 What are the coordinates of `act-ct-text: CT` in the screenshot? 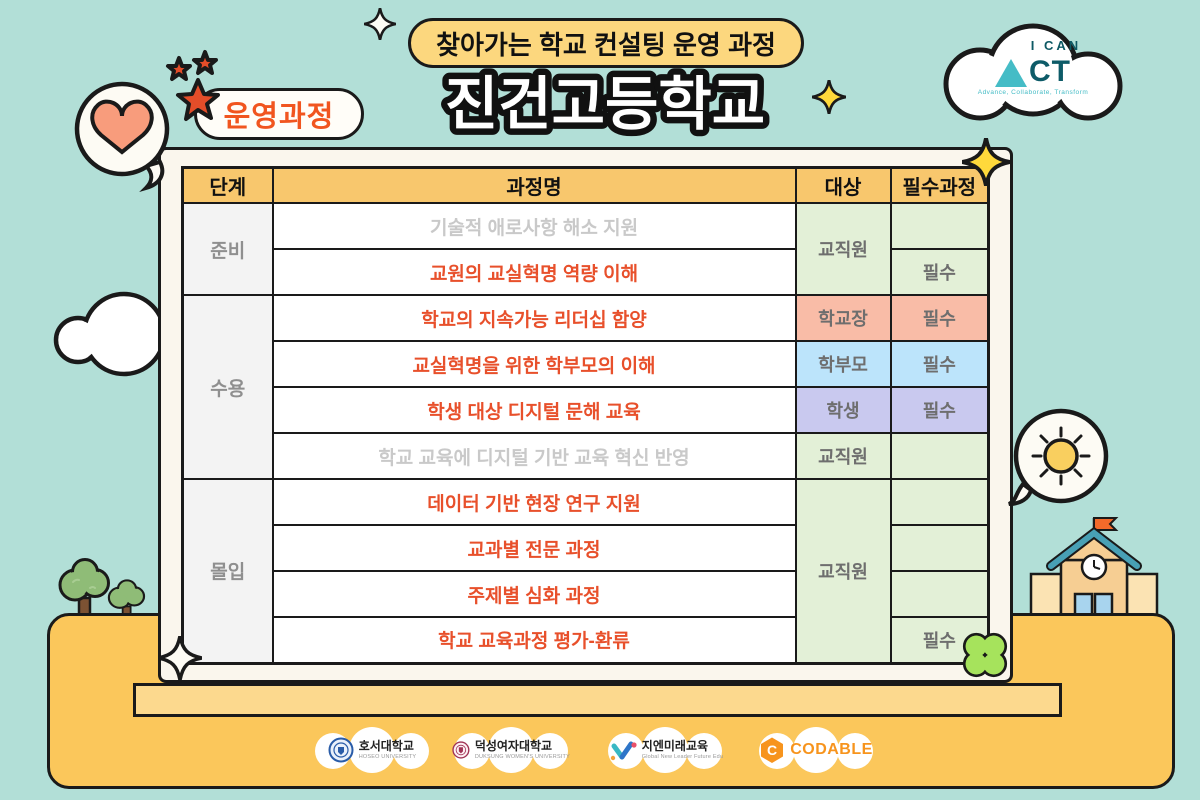 It's located at (1050, 71).